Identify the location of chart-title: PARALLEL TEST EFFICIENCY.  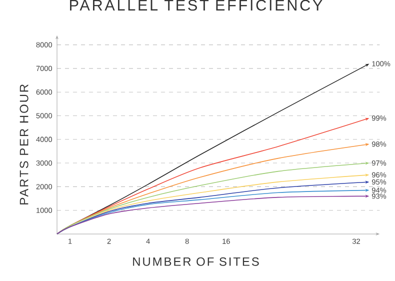
(196, 5).